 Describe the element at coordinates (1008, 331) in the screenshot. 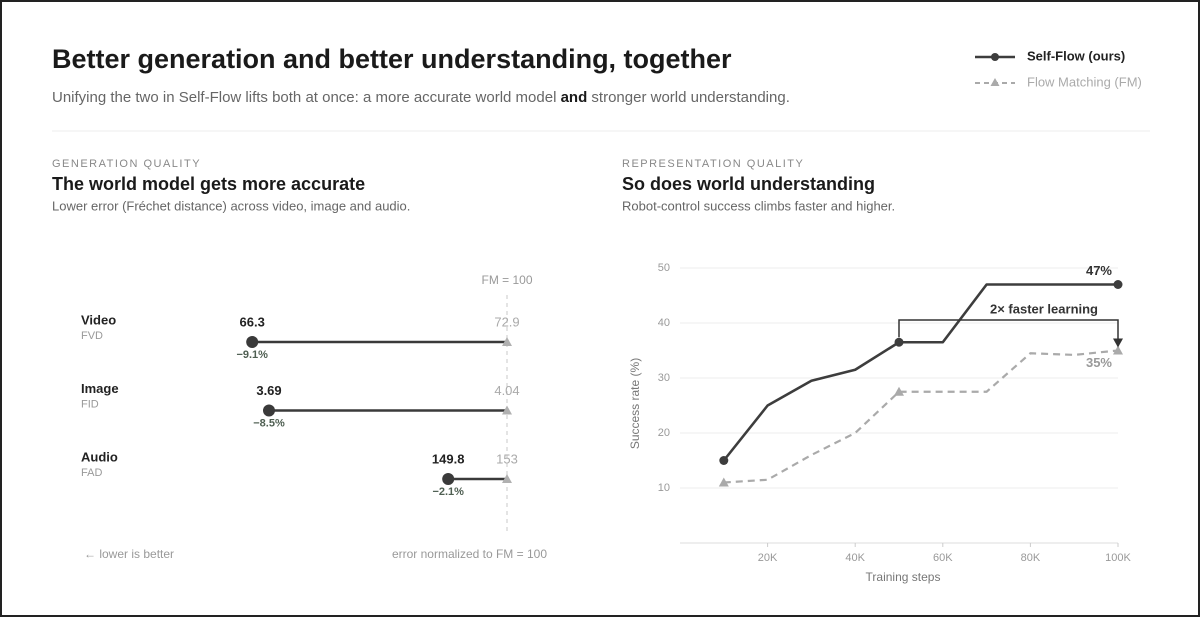

I see `annotation-bracket` at that location.